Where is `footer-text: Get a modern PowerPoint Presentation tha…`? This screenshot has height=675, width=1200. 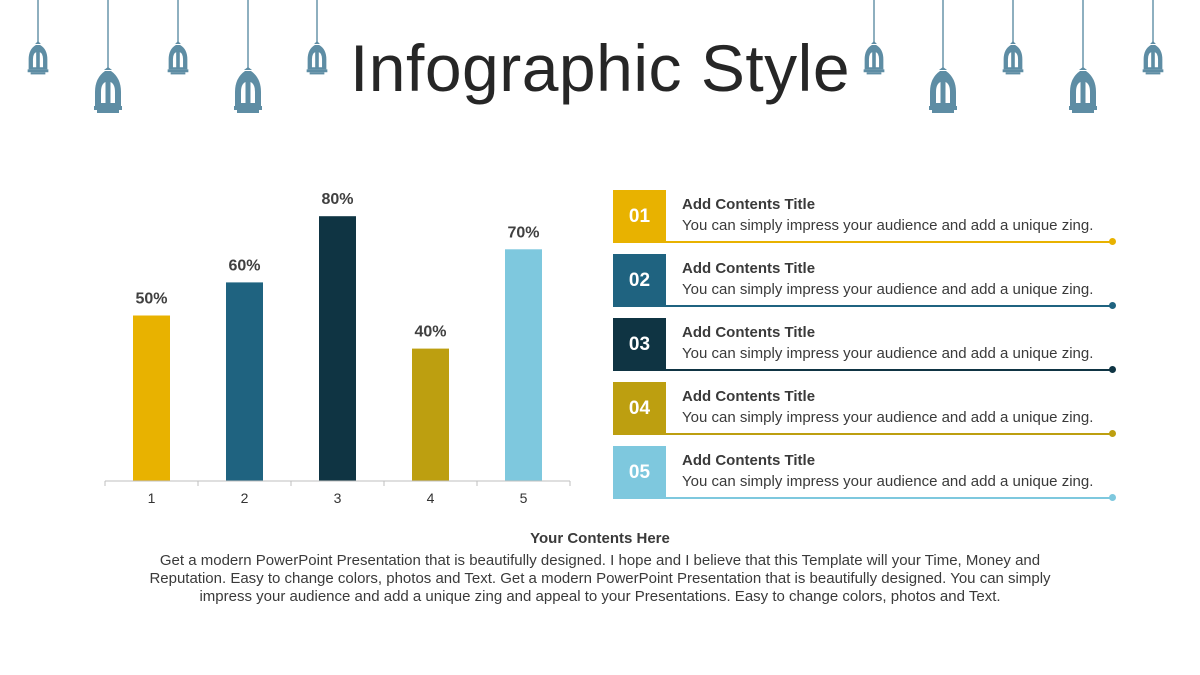
footer-text: Get a modern PowerPoint Presentation tha… is located at coordinates (600, 578).